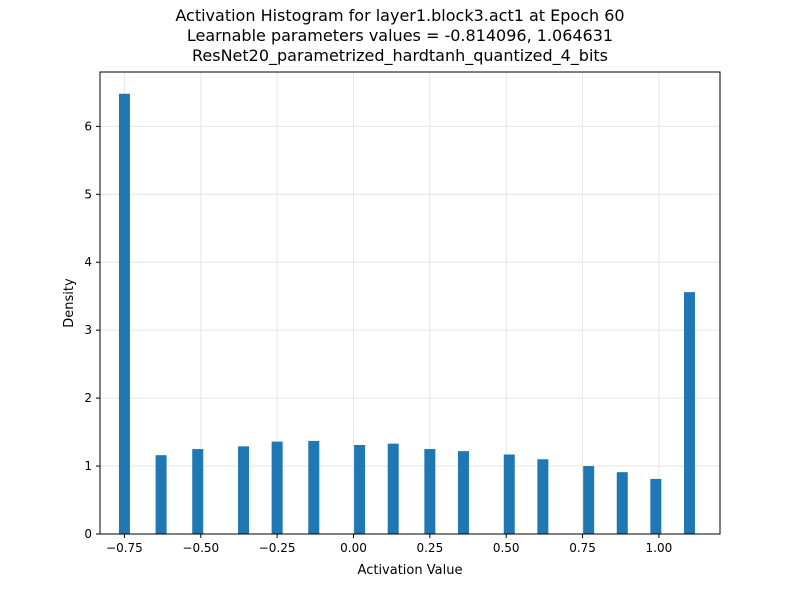  I want to click on x-tick-label: 0.25, so click(429, 548).